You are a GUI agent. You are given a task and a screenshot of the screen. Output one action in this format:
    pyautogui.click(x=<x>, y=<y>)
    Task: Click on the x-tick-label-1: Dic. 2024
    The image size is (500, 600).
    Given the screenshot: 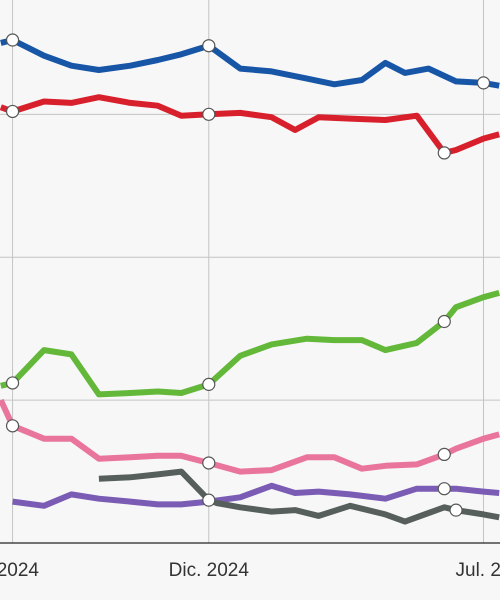 What is the action you would take?
    pyautogui.click(x=209, y=570)
    